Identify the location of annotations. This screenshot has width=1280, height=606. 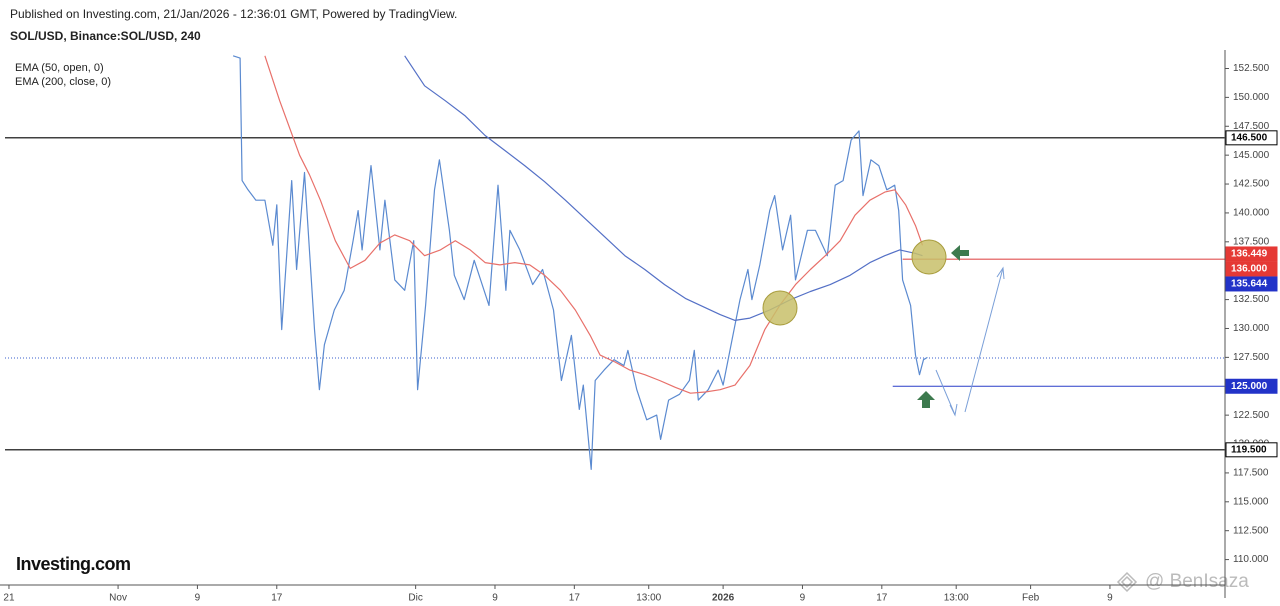
(883, 328).